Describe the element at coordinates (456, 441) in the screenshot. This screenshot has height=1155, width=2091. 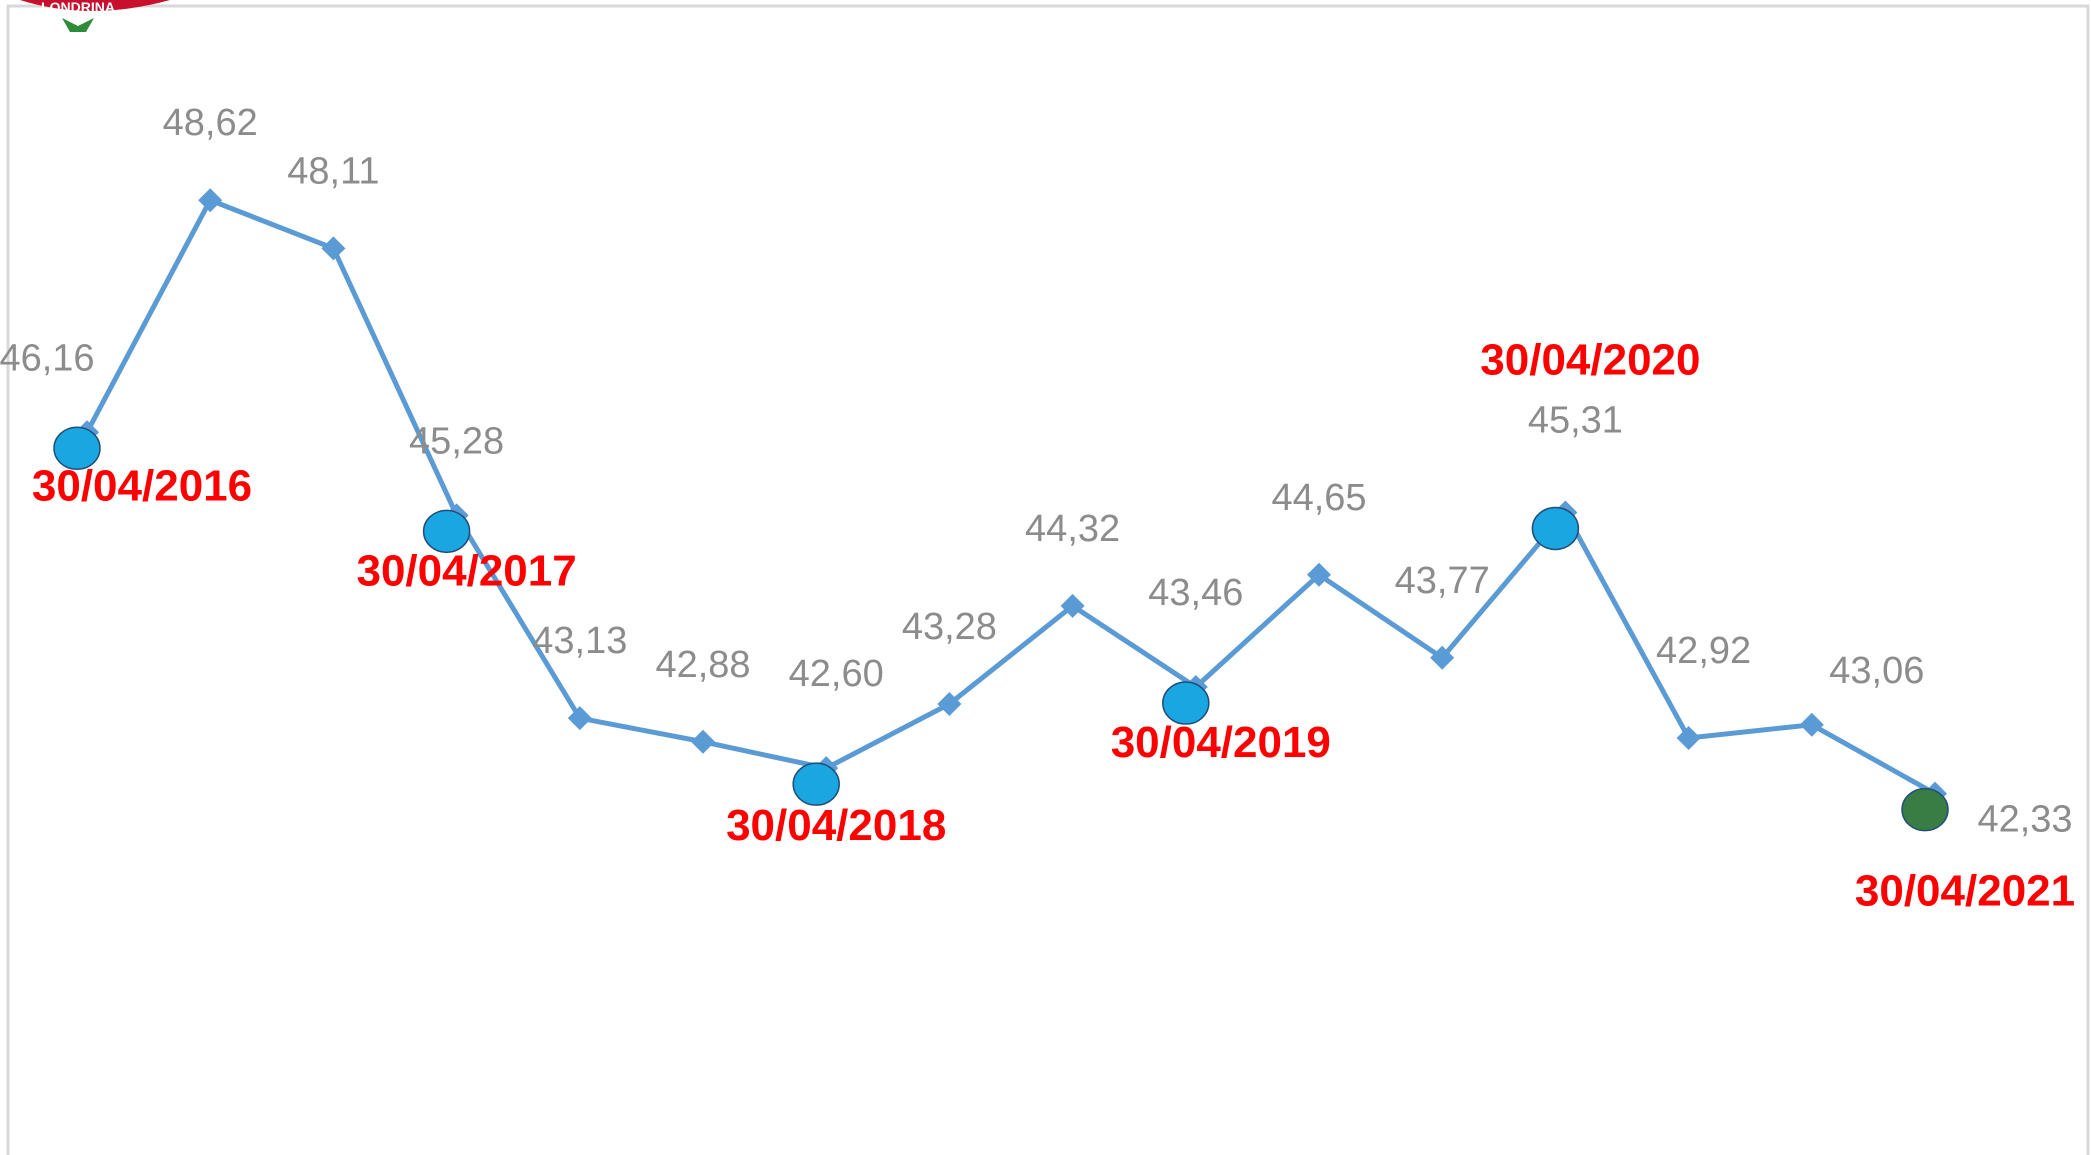
I see `value-label: 45,28` at that location.